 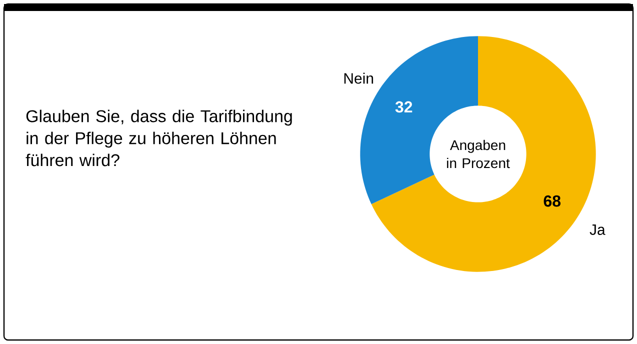 I want to click on slice-label: Nein, so click(x=359, y=78).